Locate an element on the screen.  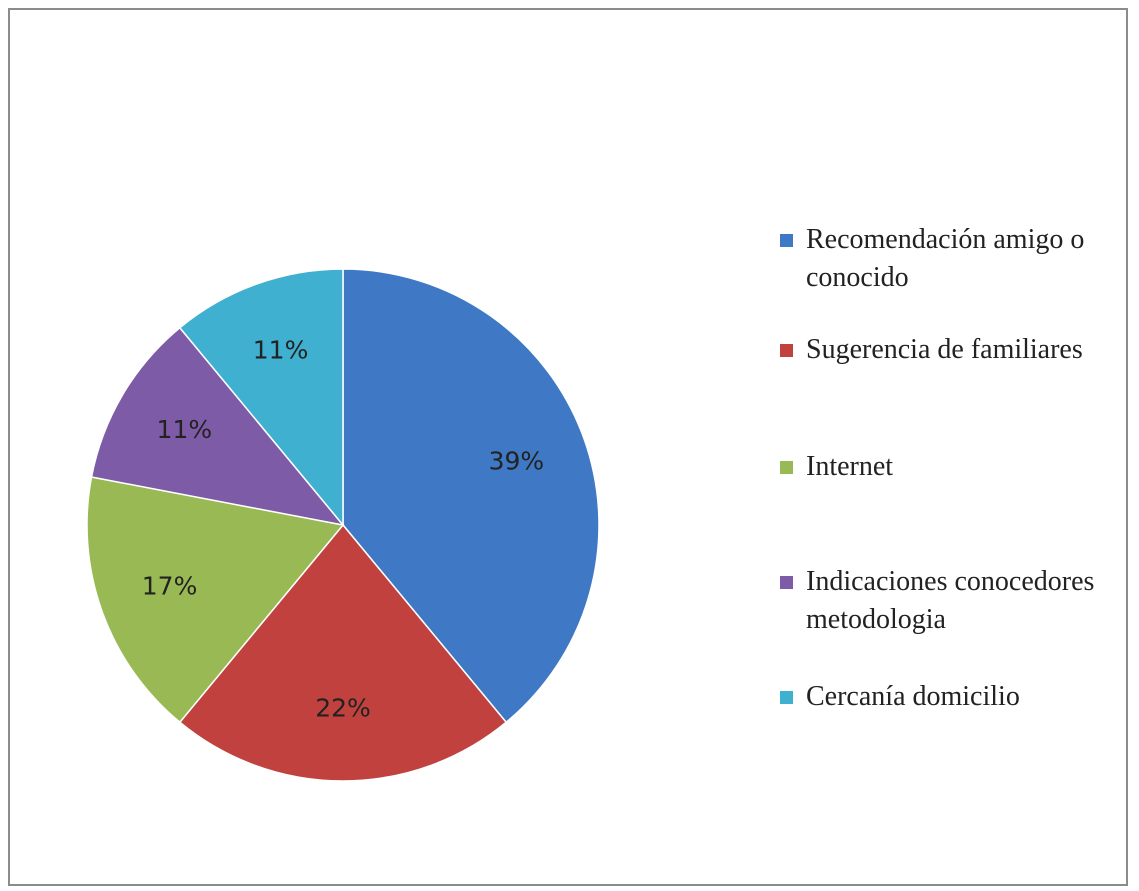
legend-label: Sugerencia de familiares is located at coordinates (944, 349).